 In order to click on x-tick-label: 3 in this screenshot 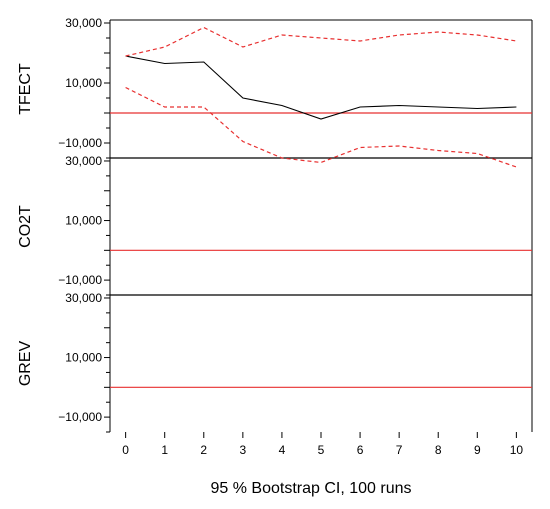, I will do `click(243, 450)`.